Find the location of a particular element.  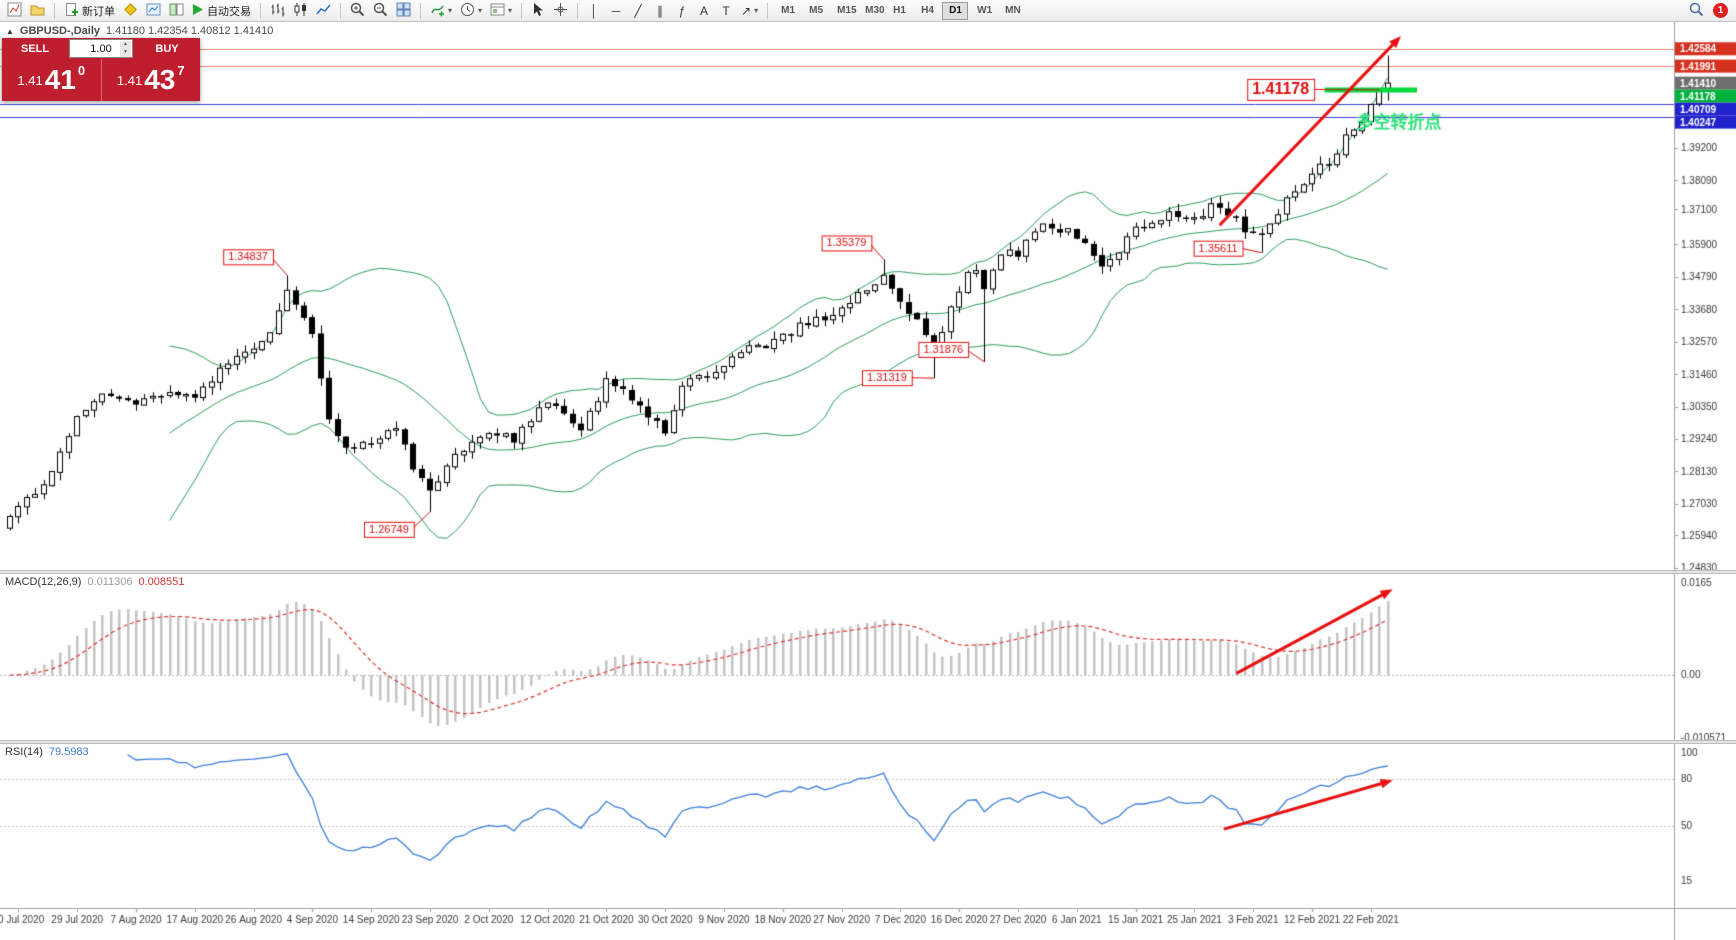

text-icon: A is located at coordinates (704, 10).